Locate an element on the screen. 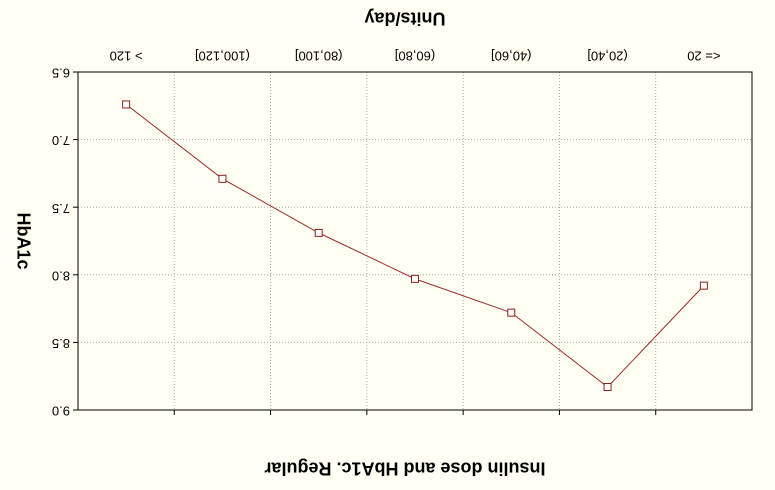  y-tick-label-group: 8.0 is located at coordinates (61, 275).